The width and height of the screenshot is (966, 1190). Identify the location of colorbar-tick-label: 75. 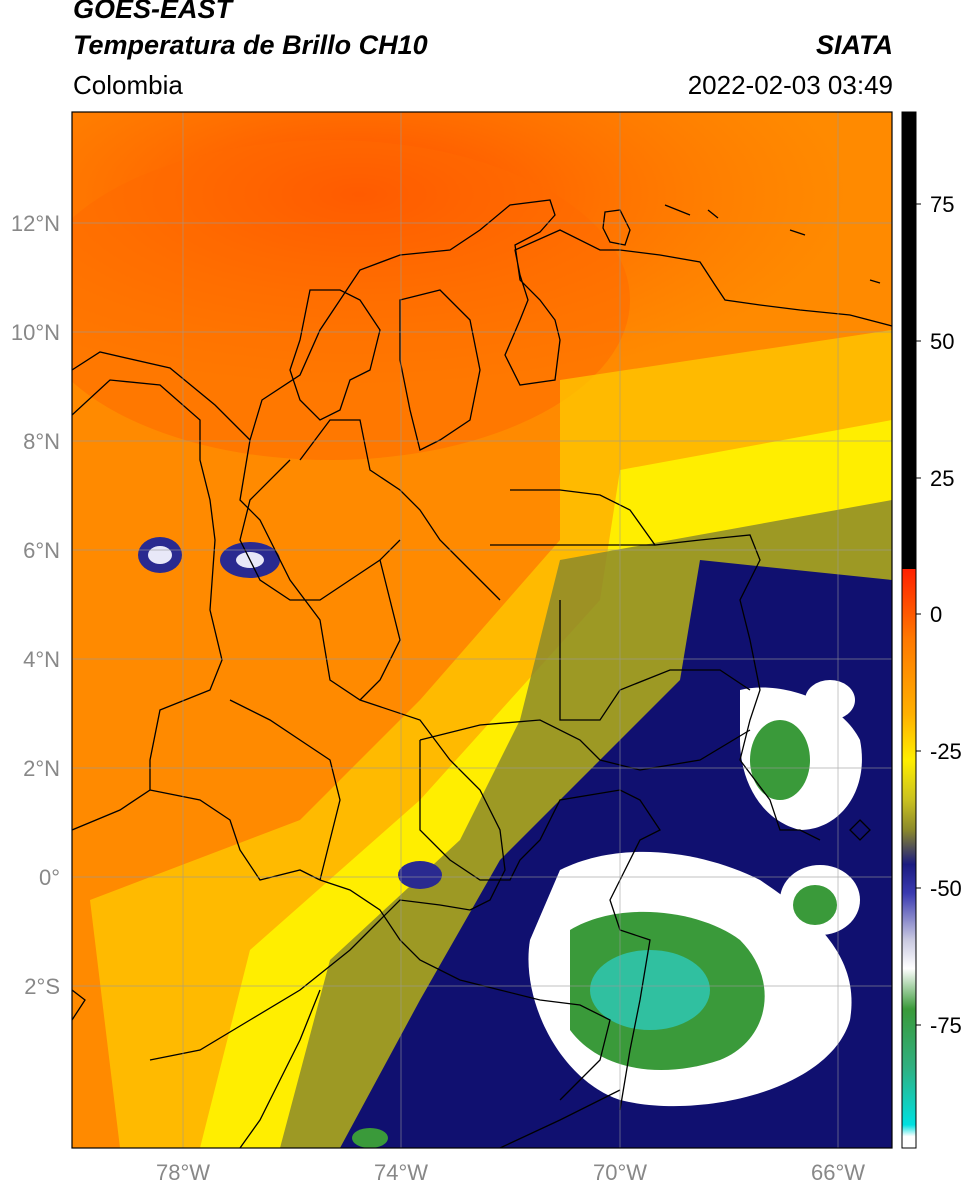
(942, 204).